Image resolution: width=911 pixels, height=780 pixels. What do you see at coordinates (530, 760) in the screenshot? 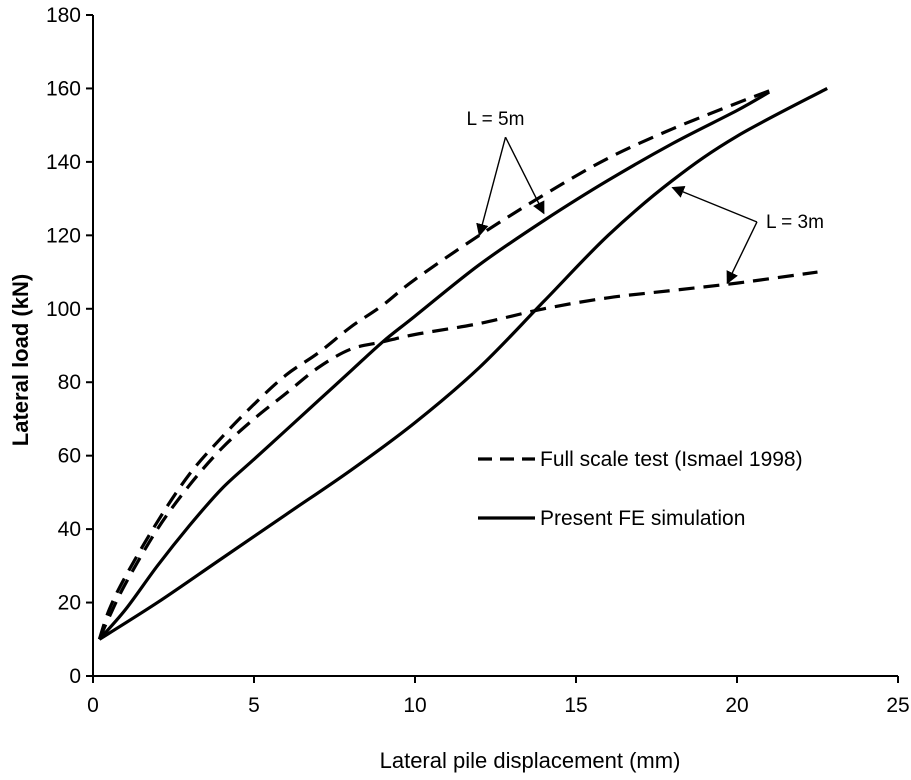
I see `x-axis-title: Lateral pile displacement (mm)` at bounding box center [530, 760].